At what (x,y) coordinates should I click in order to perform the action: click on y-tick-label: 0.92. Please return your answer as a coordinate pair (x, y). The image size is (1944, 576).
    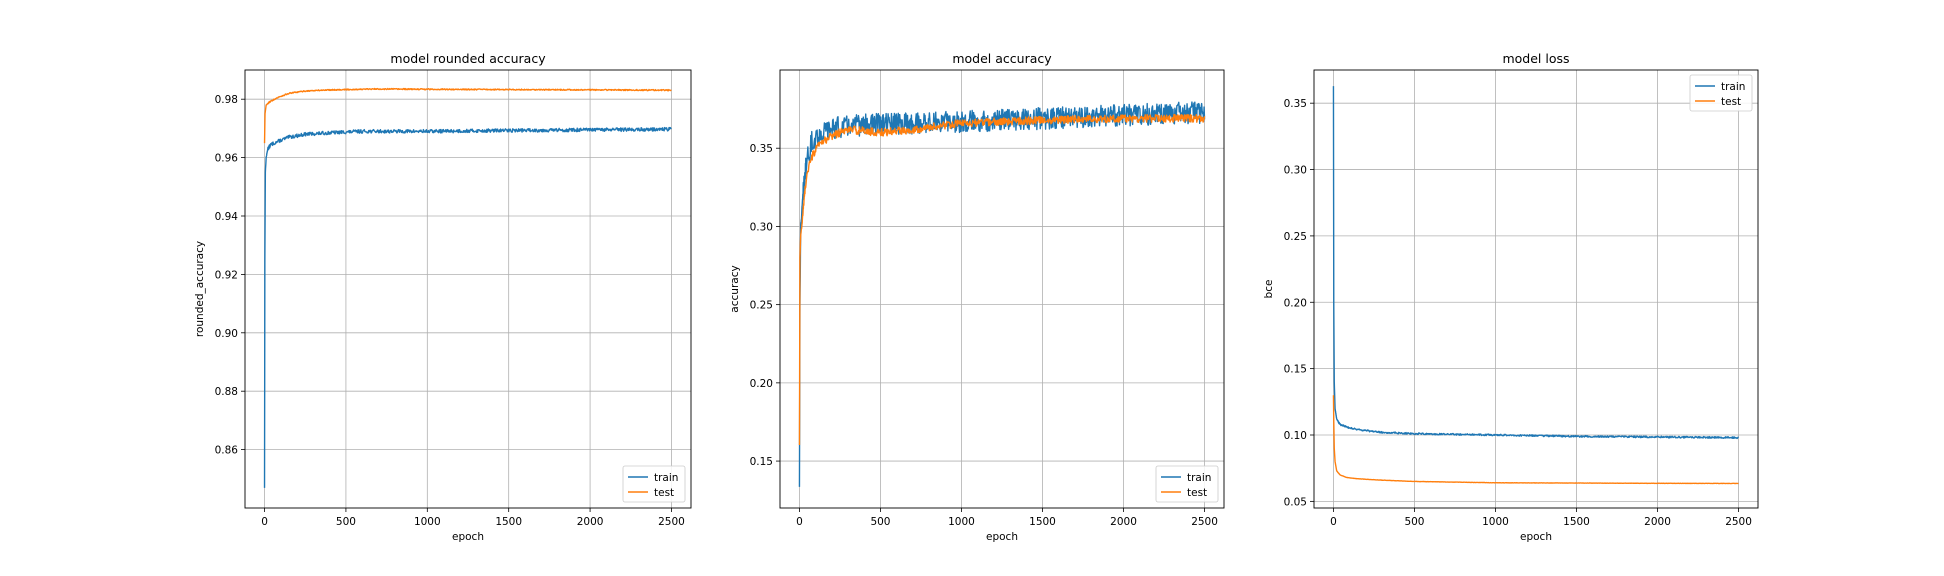
    Looking at the image, I should click on (226, 275).